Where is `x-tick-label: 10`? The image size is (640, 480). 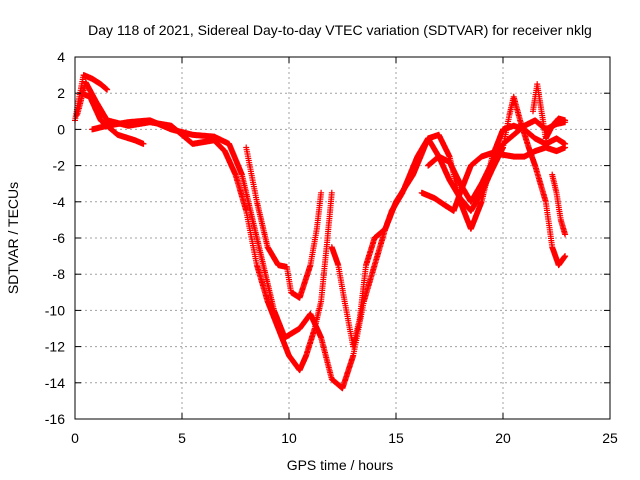 x-tick-label: 10 is located at coordinates (289, 438).